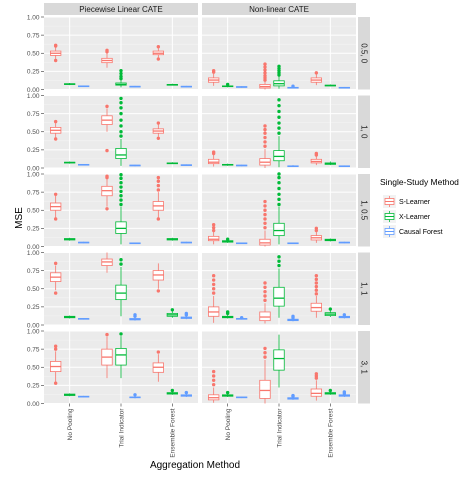 This screenshot has height=484, width=474. Describe the element at coordinates (279, 9) in the screenshot. I see `column-strip` at that location.